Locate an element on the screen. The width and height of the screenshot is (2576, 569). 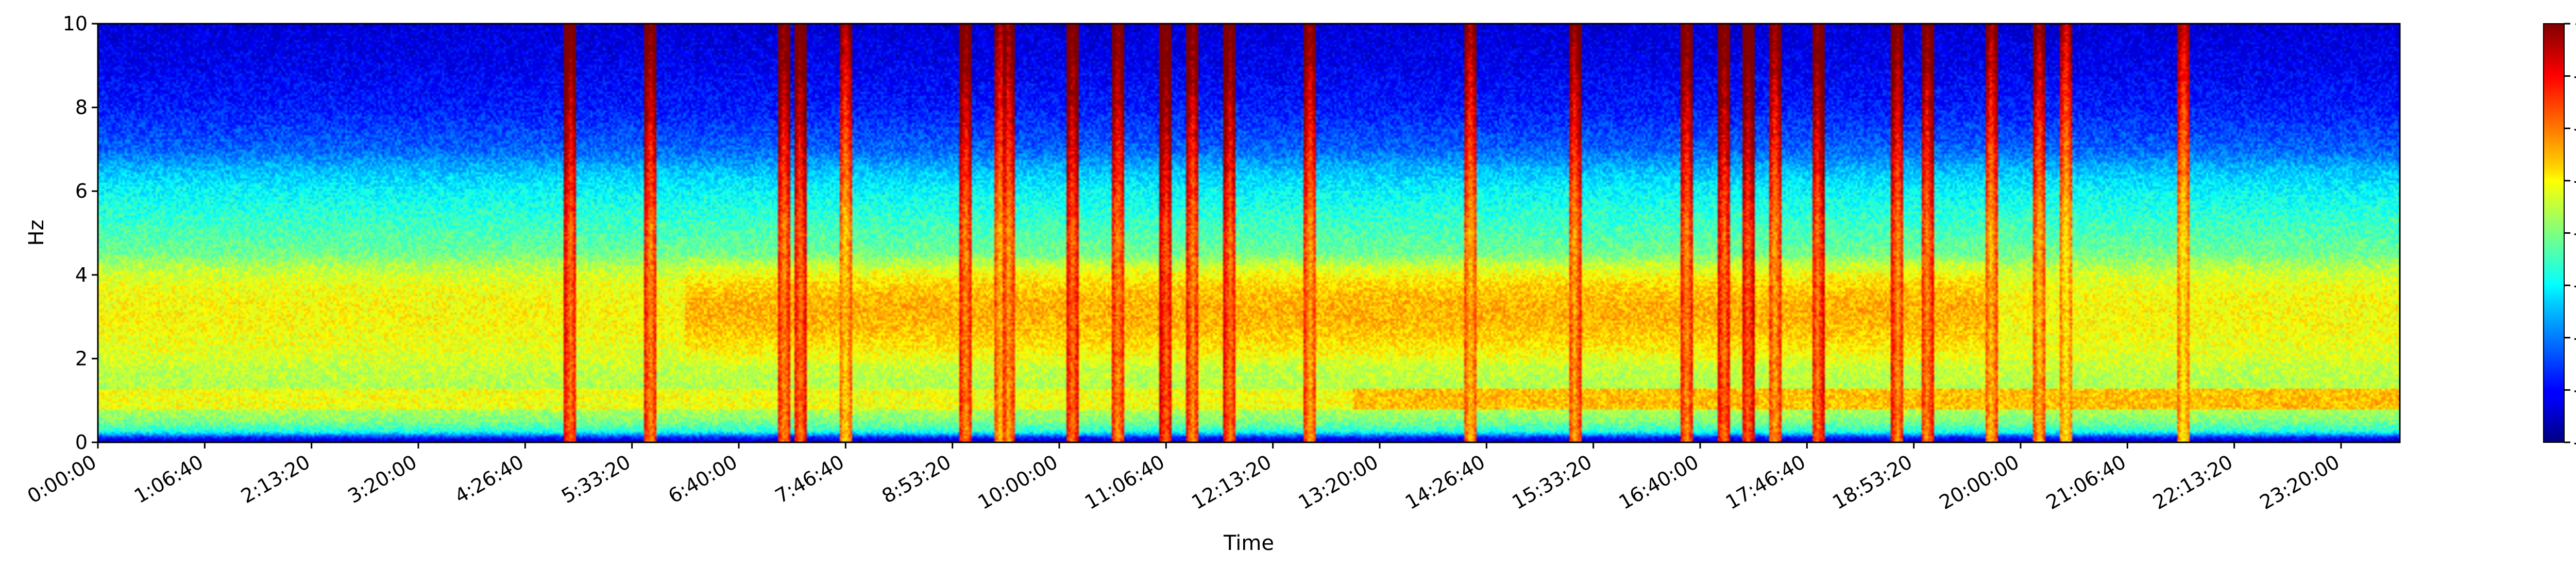
x-tick-label: 2:13:20 is located at coordinates (275, 479).